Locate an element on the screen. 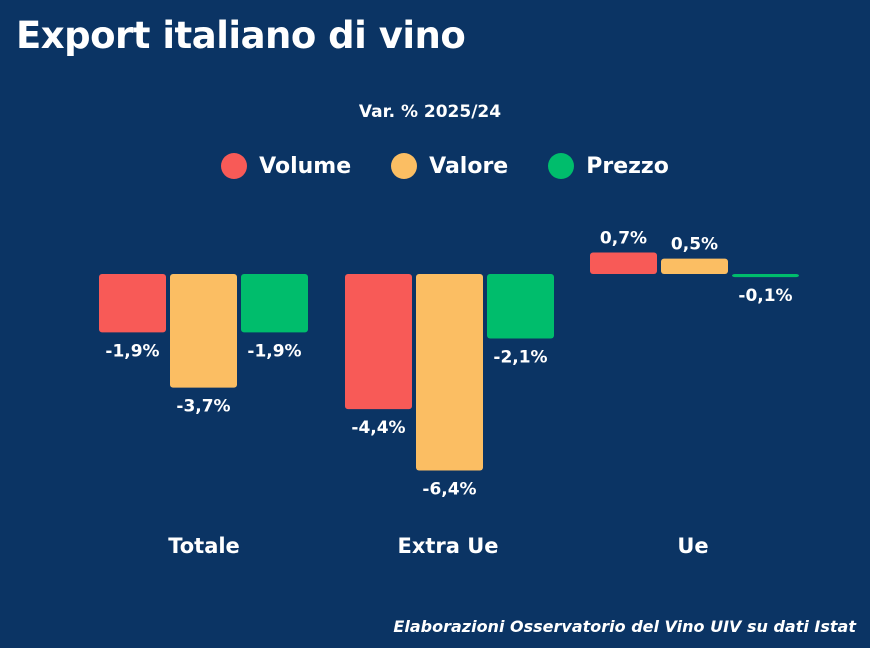  category-label-ue: Ue is located at coordinates (692, 546).